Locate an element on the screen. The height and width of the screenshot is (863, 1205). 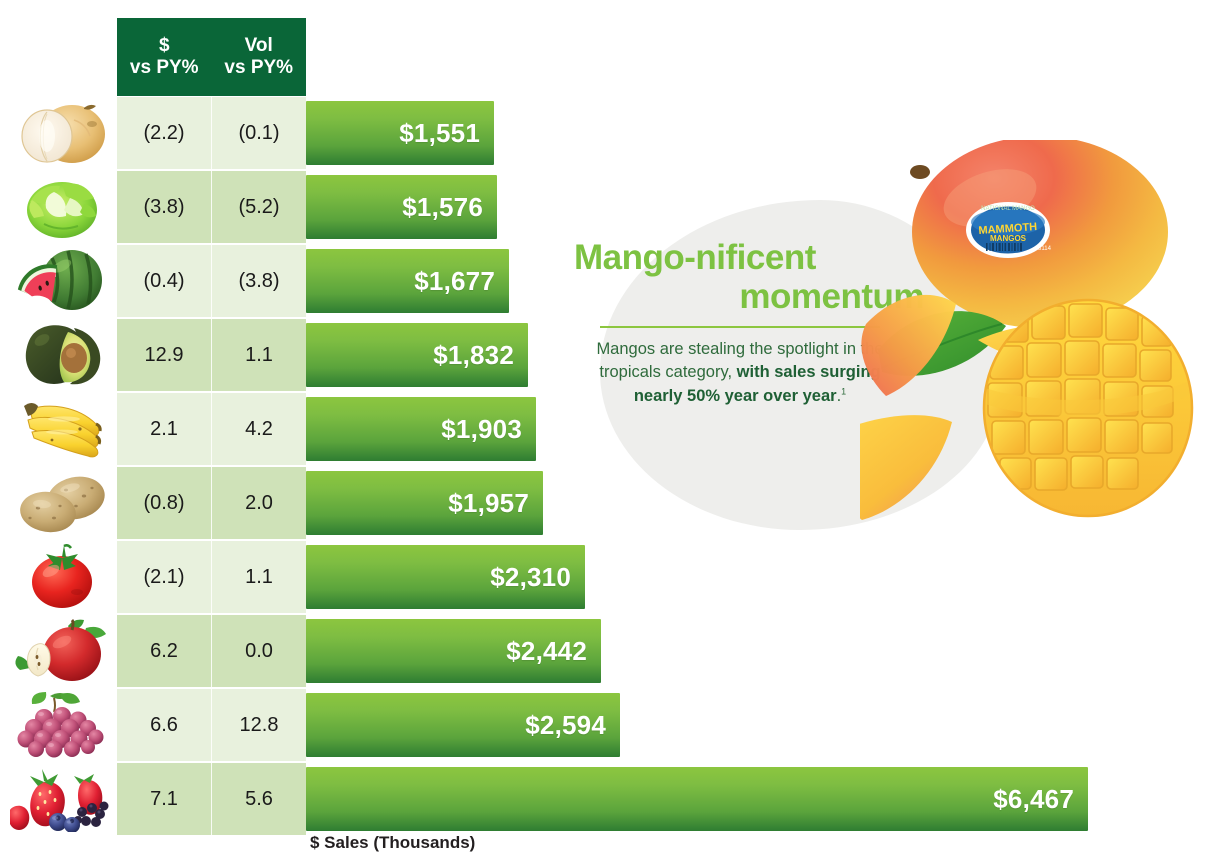
table-row-cells: (0.4) (3.8) is located at coordinates (211, 281).